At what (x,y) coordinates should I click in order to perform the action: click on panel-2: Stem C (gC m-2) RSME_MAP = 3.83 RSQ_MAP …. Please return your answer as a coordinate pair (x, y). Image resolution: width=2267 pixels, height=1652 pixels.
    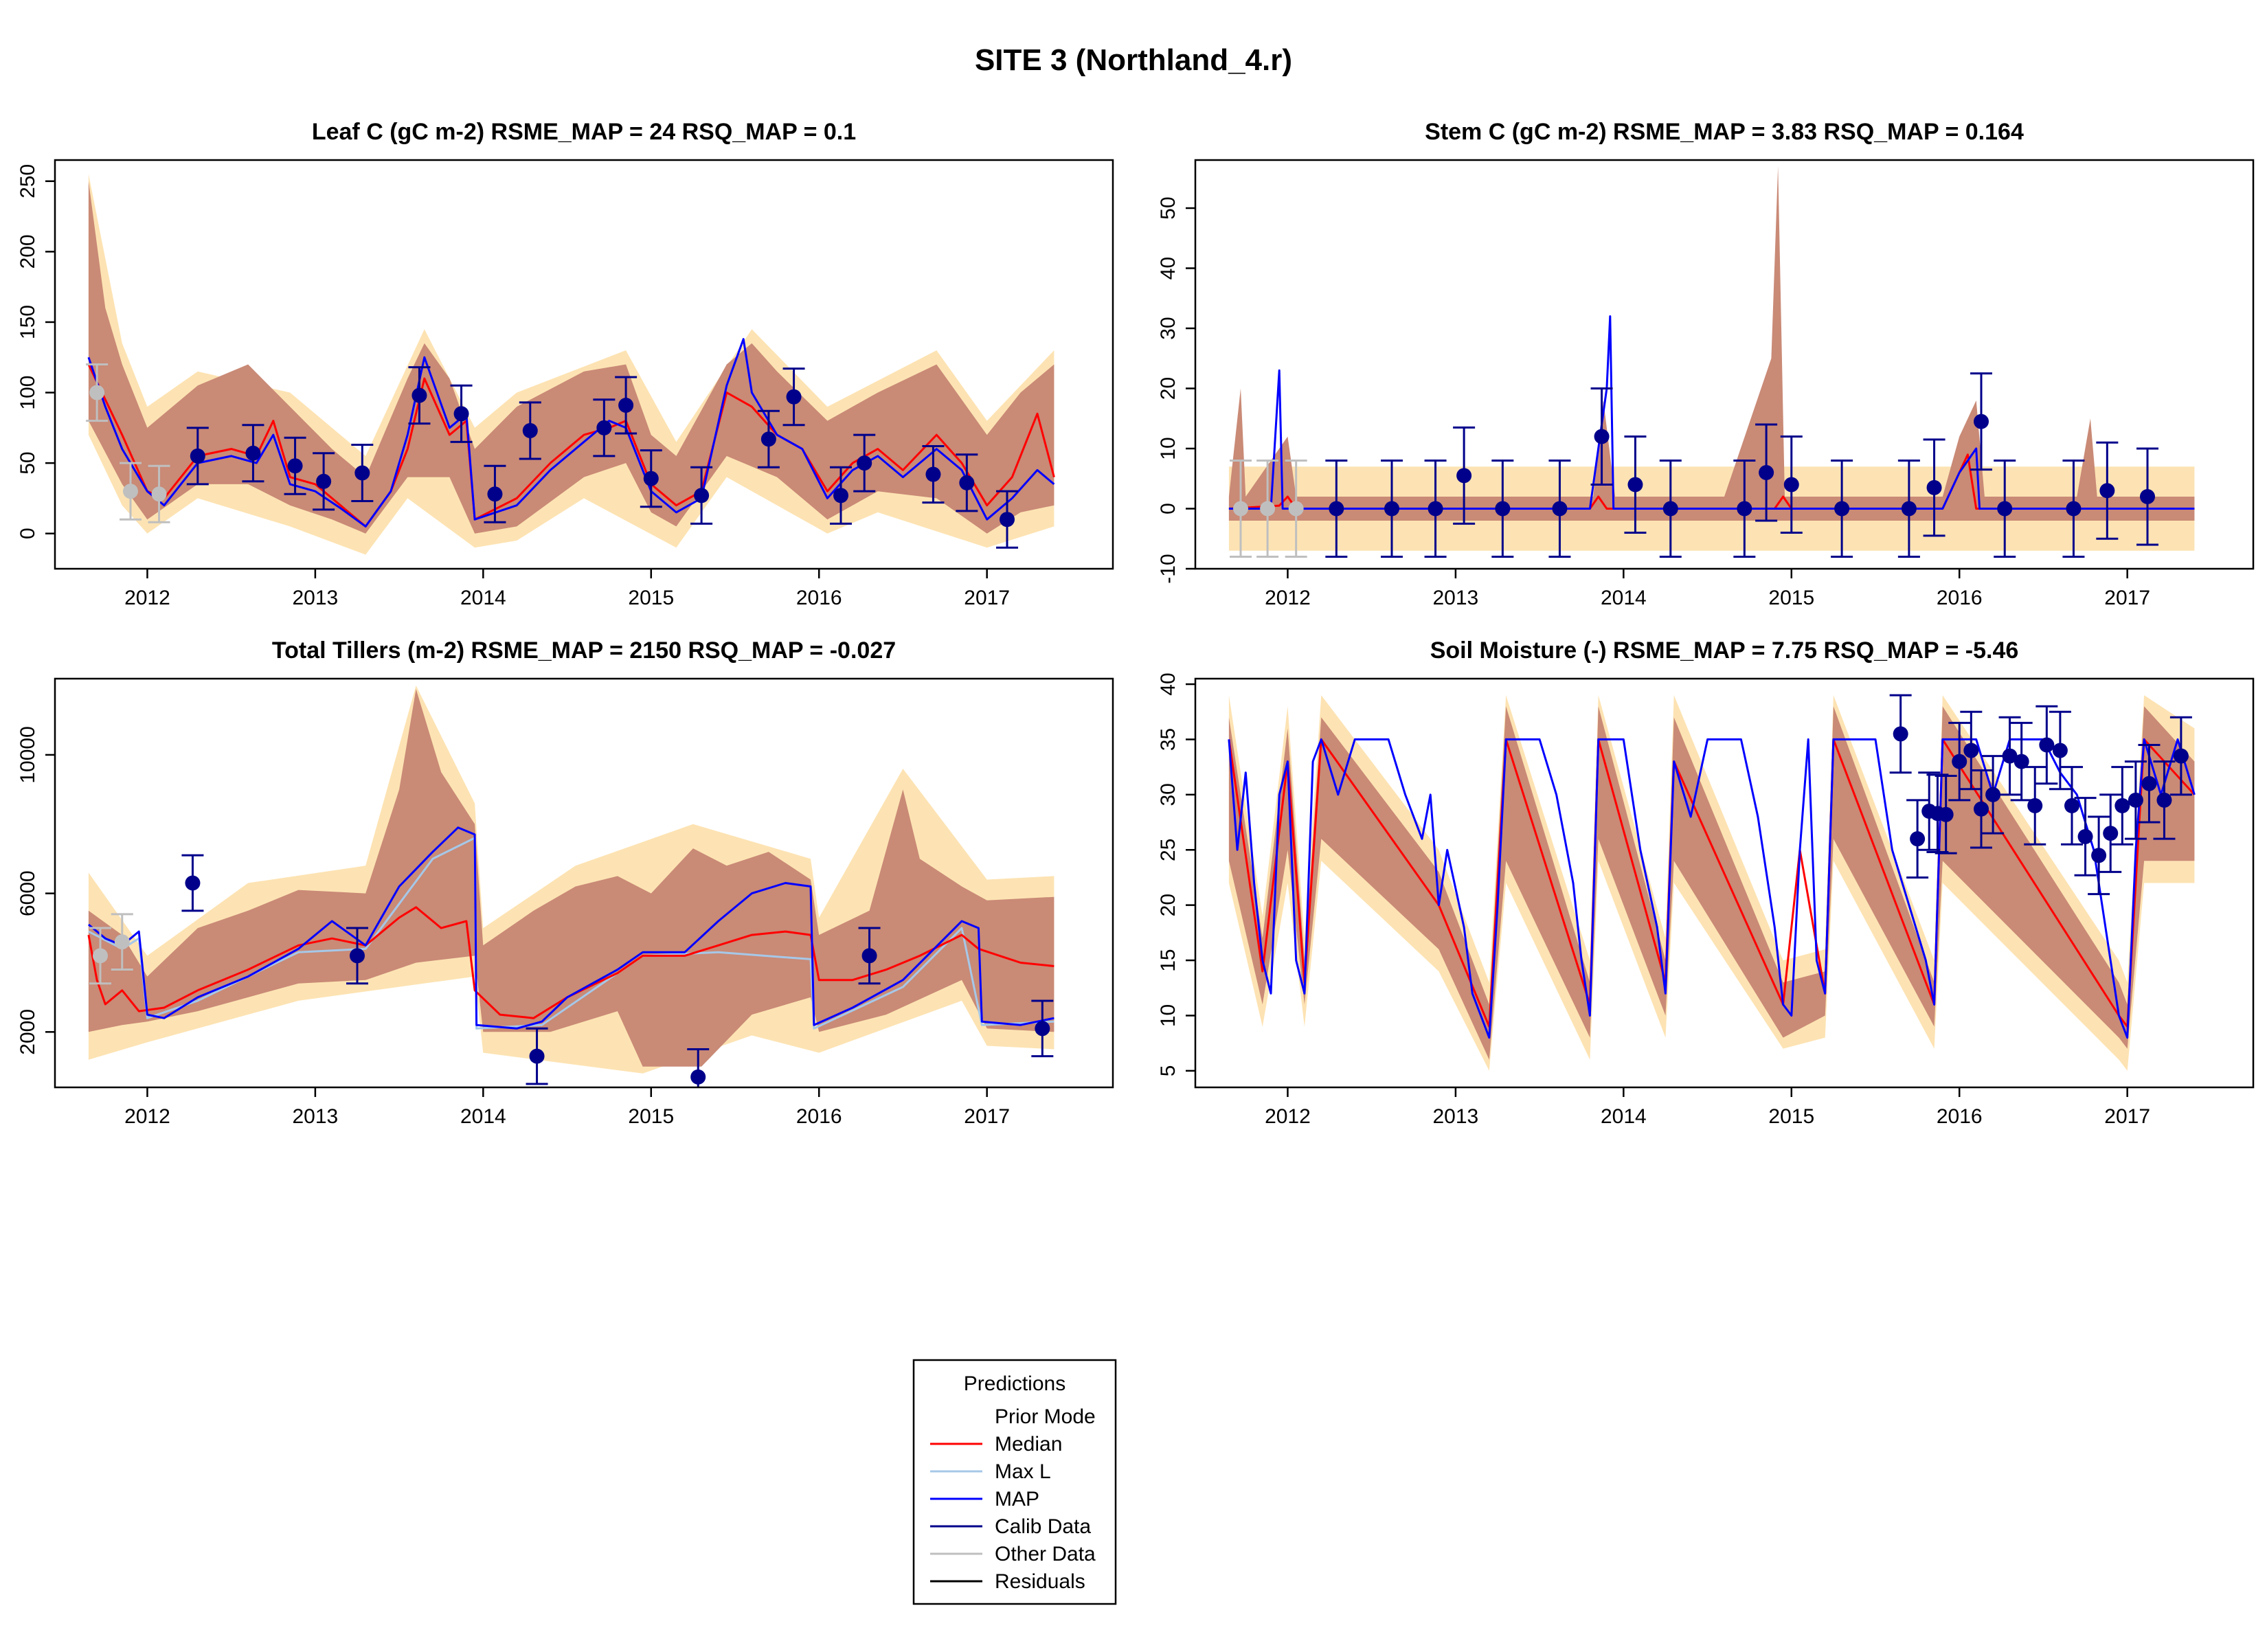
    Looking at the image, I should click on (1706, 364).